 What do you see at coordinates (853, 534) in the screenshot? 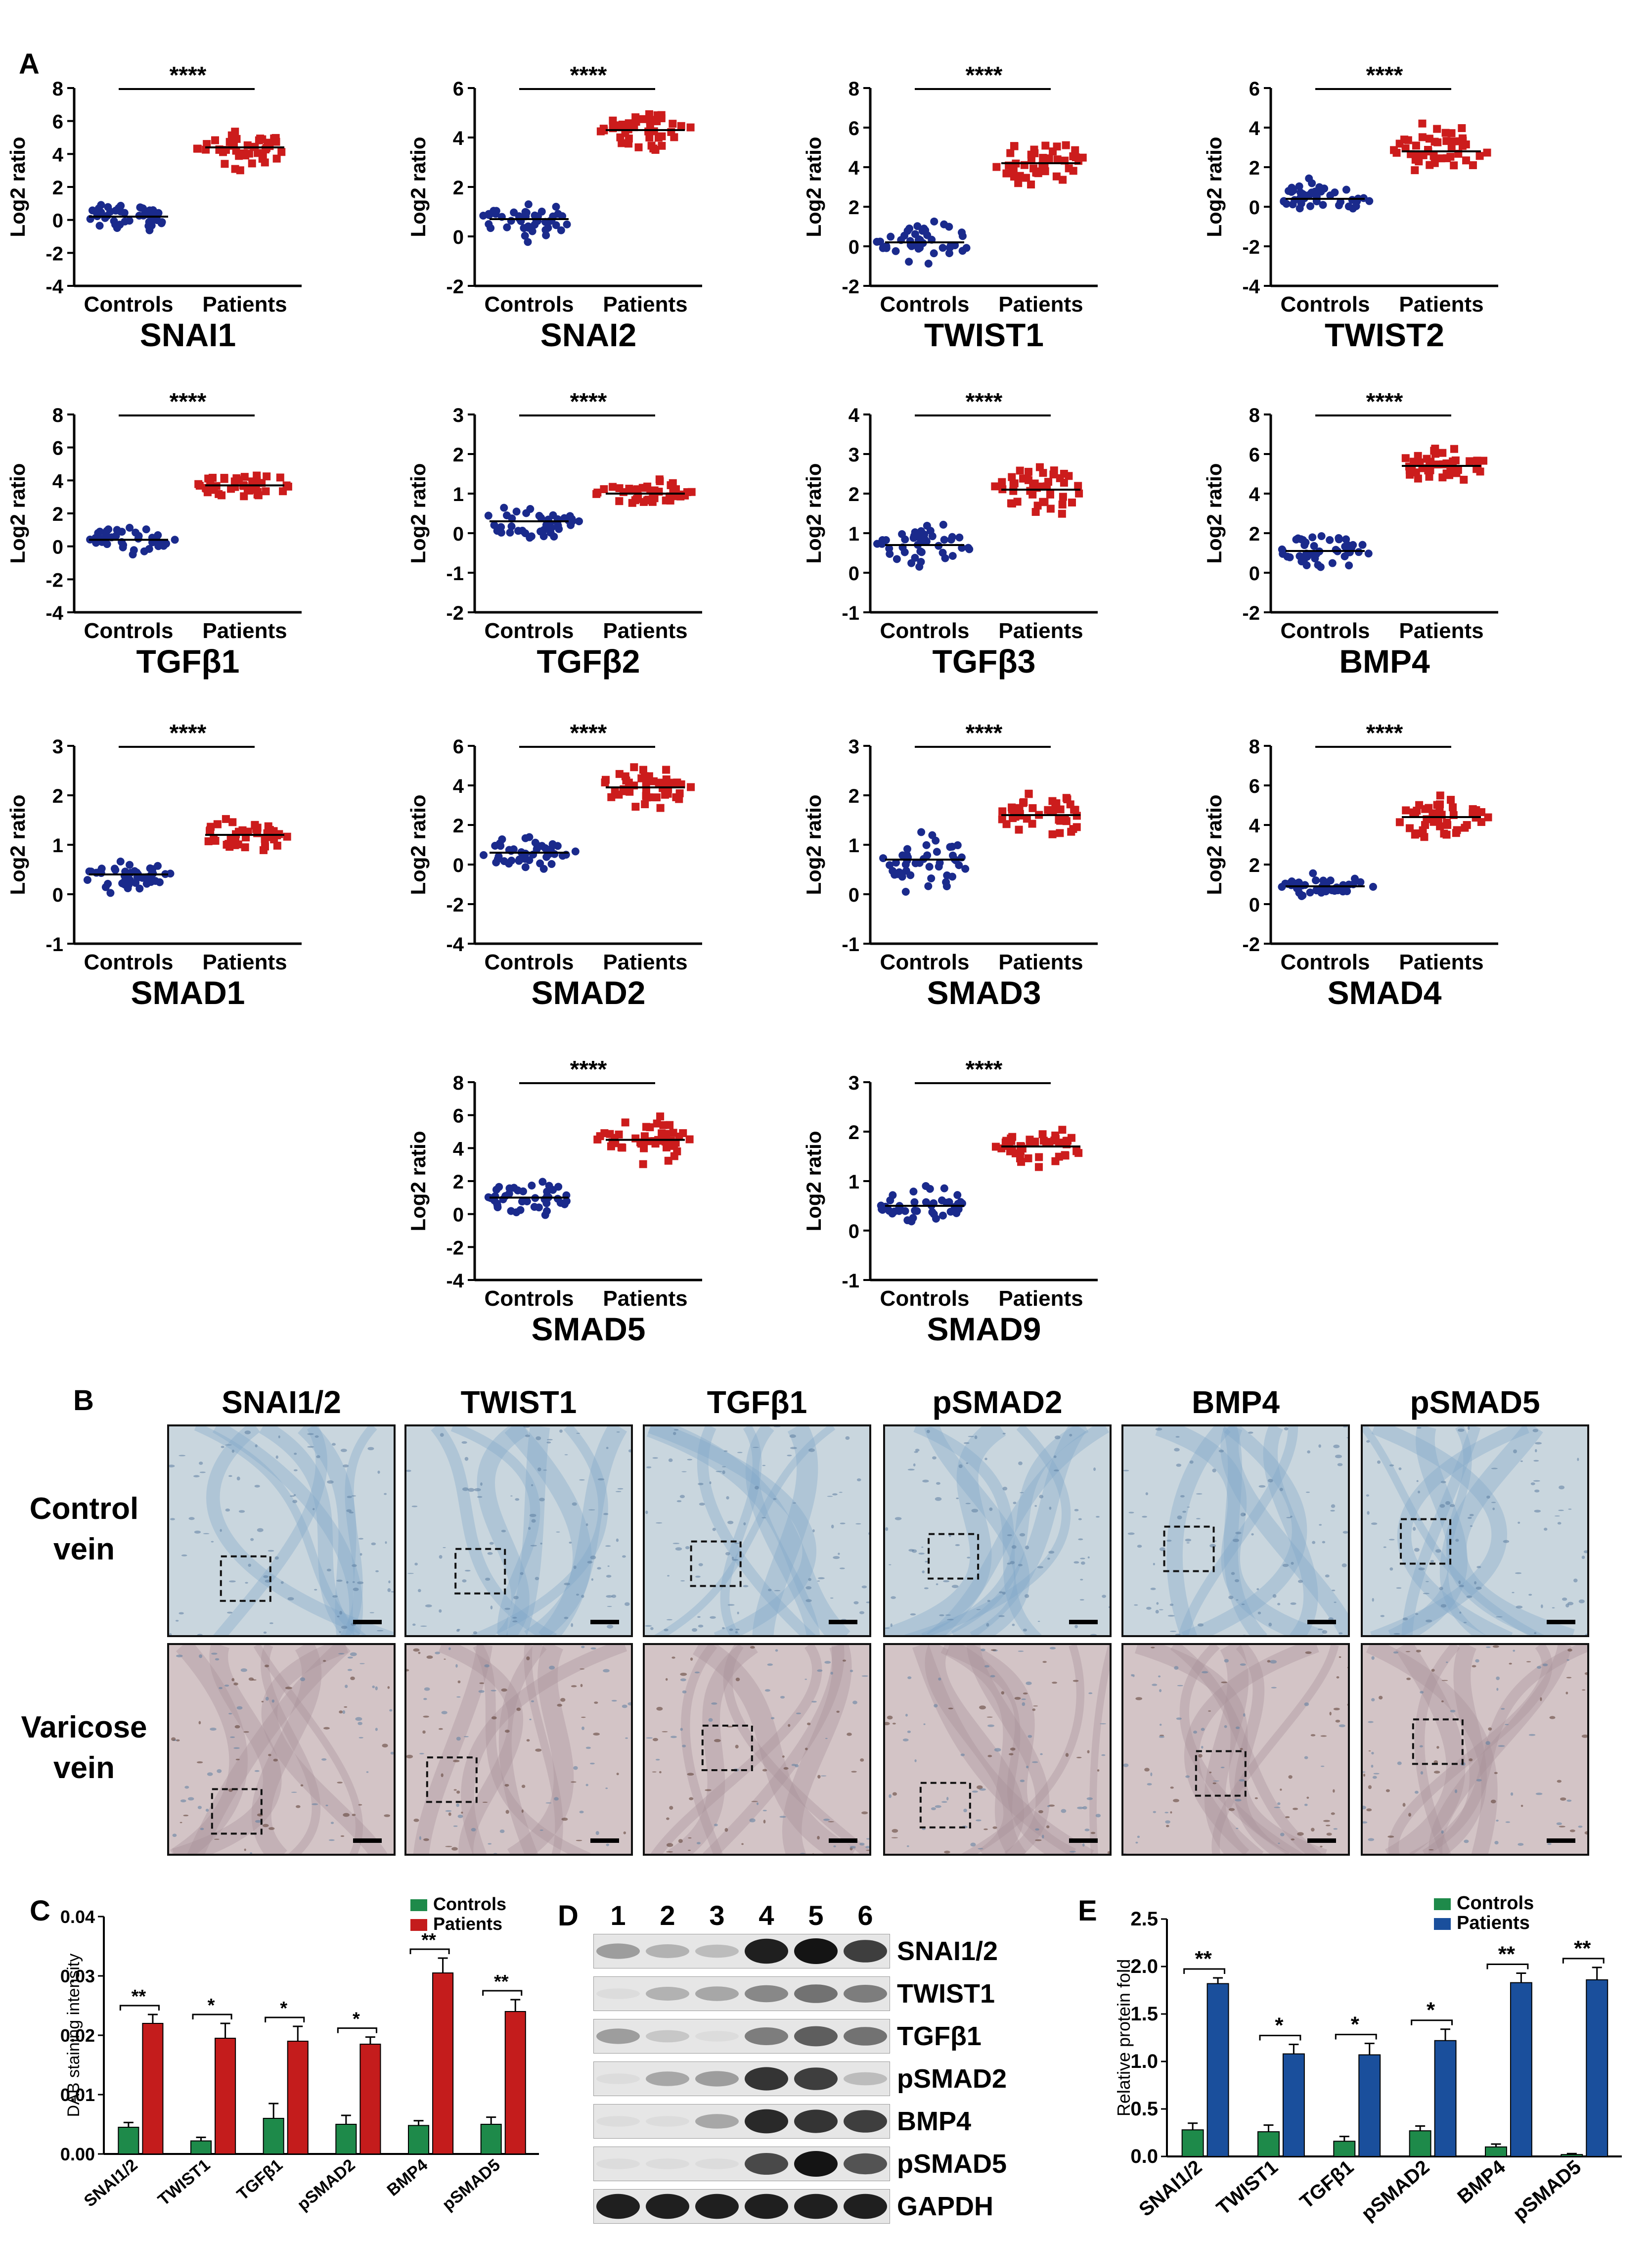
I see `y-tick-label: 1` at bounding box center [853, 534].